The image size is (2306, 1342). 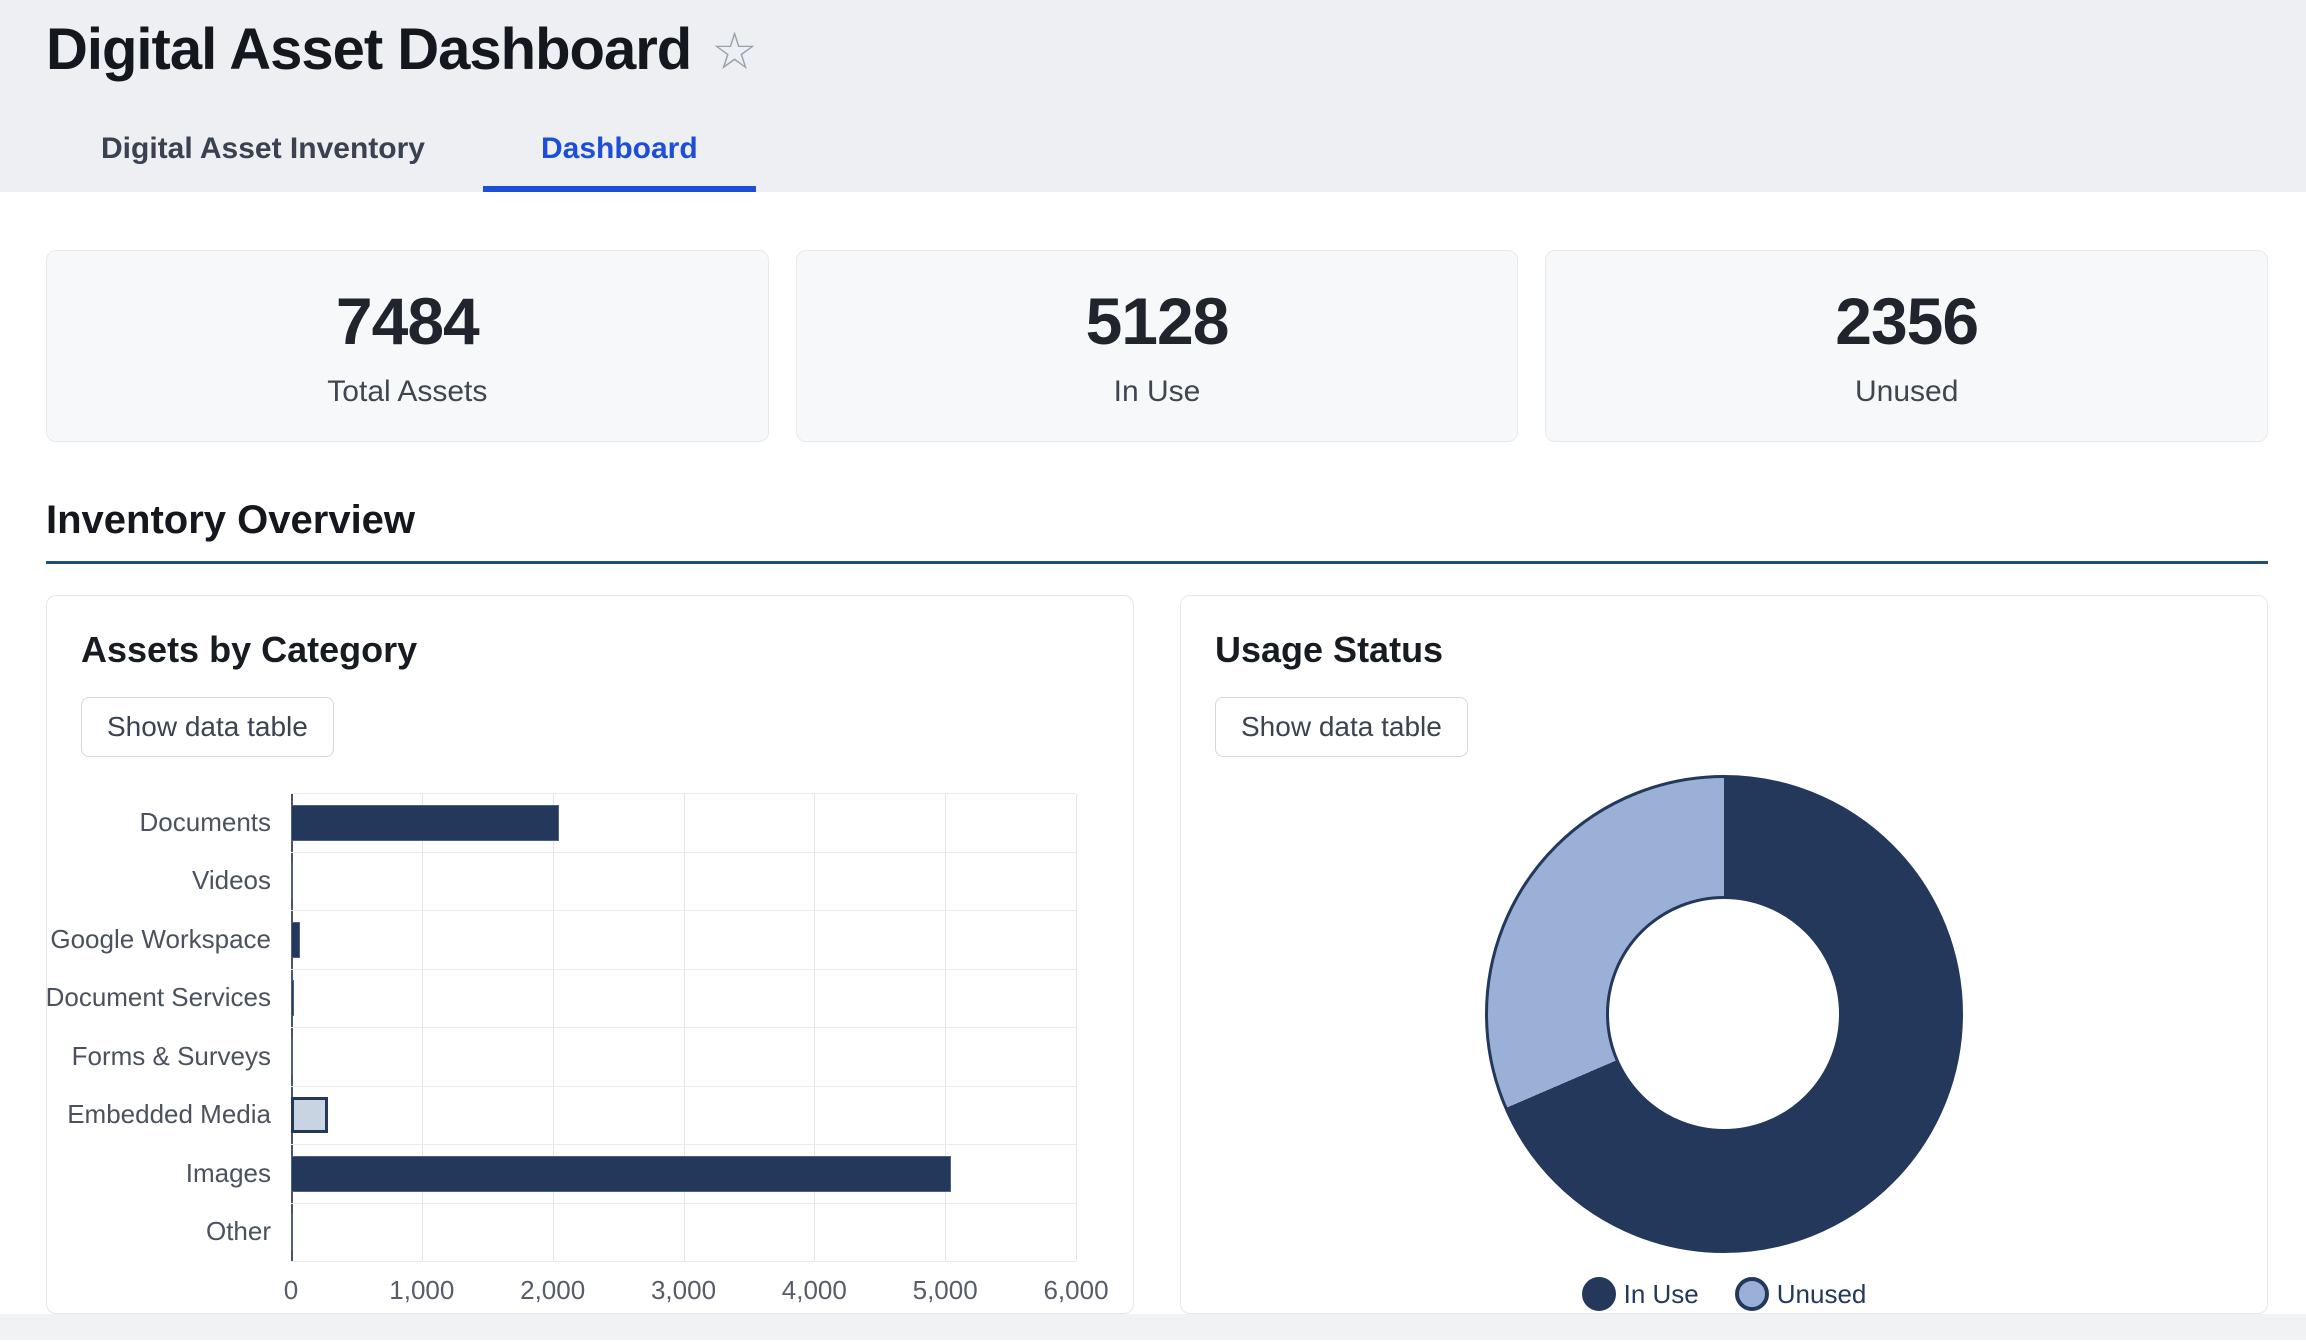 I want to click on bar-documents, so click(x=425, y=822).